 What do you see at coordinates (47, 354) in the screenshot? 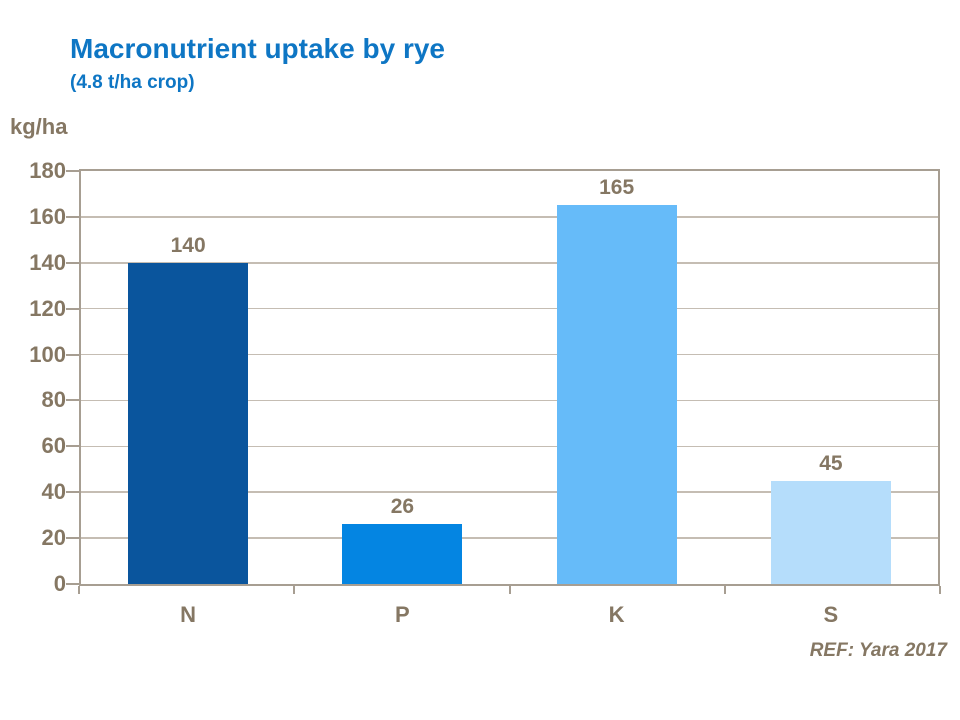
I see `y-tick-label-100: 100` at bounding box center [47, 354].